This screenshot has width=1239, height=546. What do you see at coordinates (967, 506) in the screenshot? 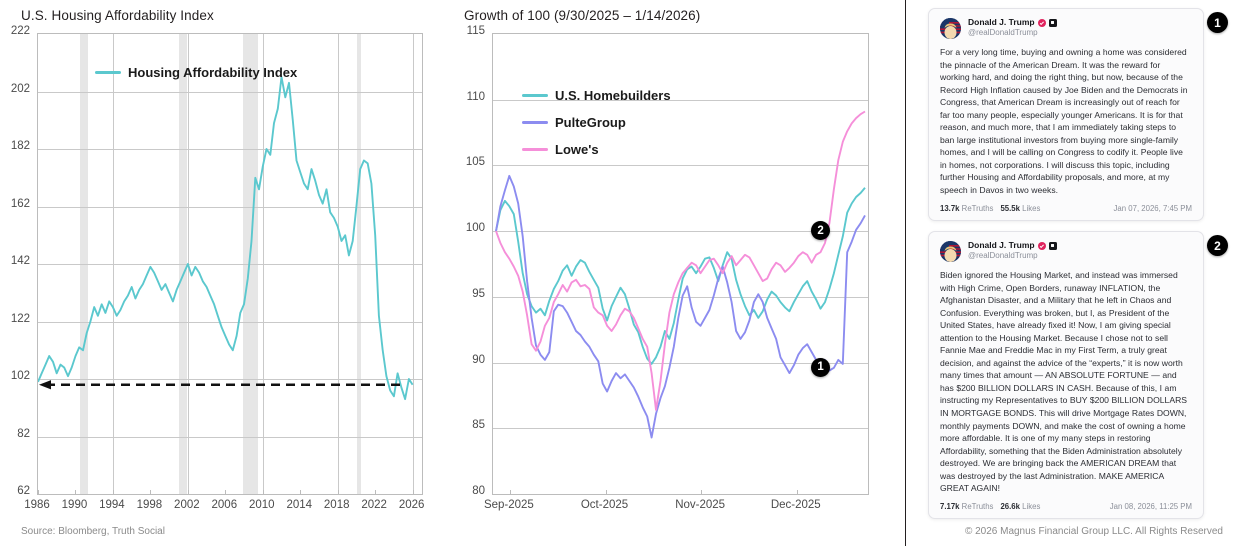
I see `retruths-stat: 7.17k ReTruths` at bounding box center [967, 506].